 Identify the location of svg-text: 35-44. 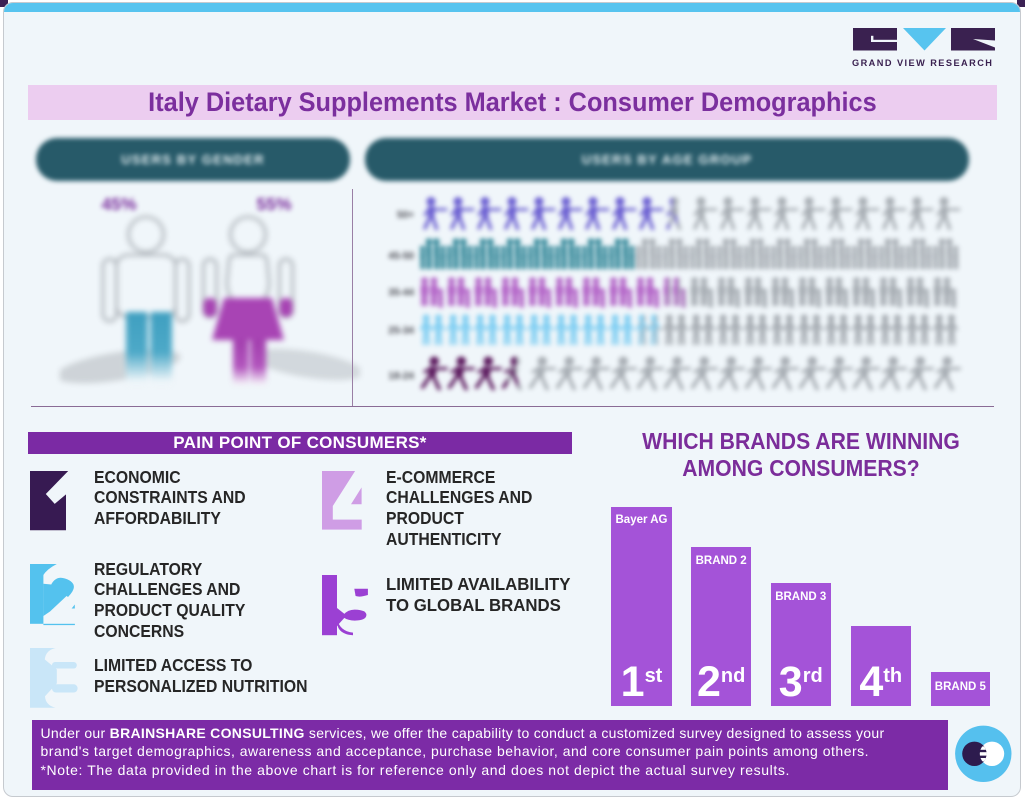
(401, 293).